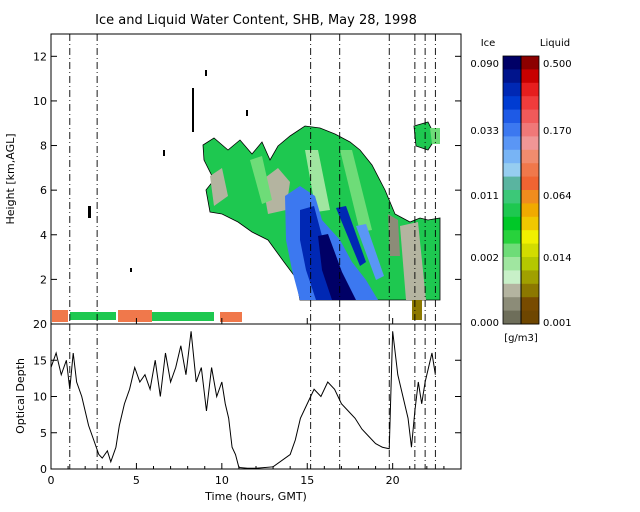 Image resolution: width=640 pixels, height=512 pixels. Describe the element at coordinates (40, 101) in the screenshot. I see `top-ytick-label-4: 10` at that location.